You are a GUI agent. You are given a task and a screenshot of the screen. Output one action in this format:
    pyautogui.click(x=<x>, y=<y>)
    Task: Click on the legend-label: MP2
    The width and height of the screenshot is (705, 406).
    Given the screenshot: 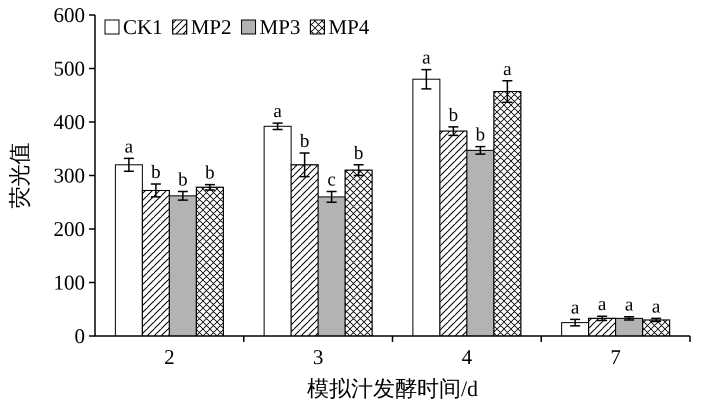 What is the action you would take?
    pyautogui.click(x=211, y=27)
    